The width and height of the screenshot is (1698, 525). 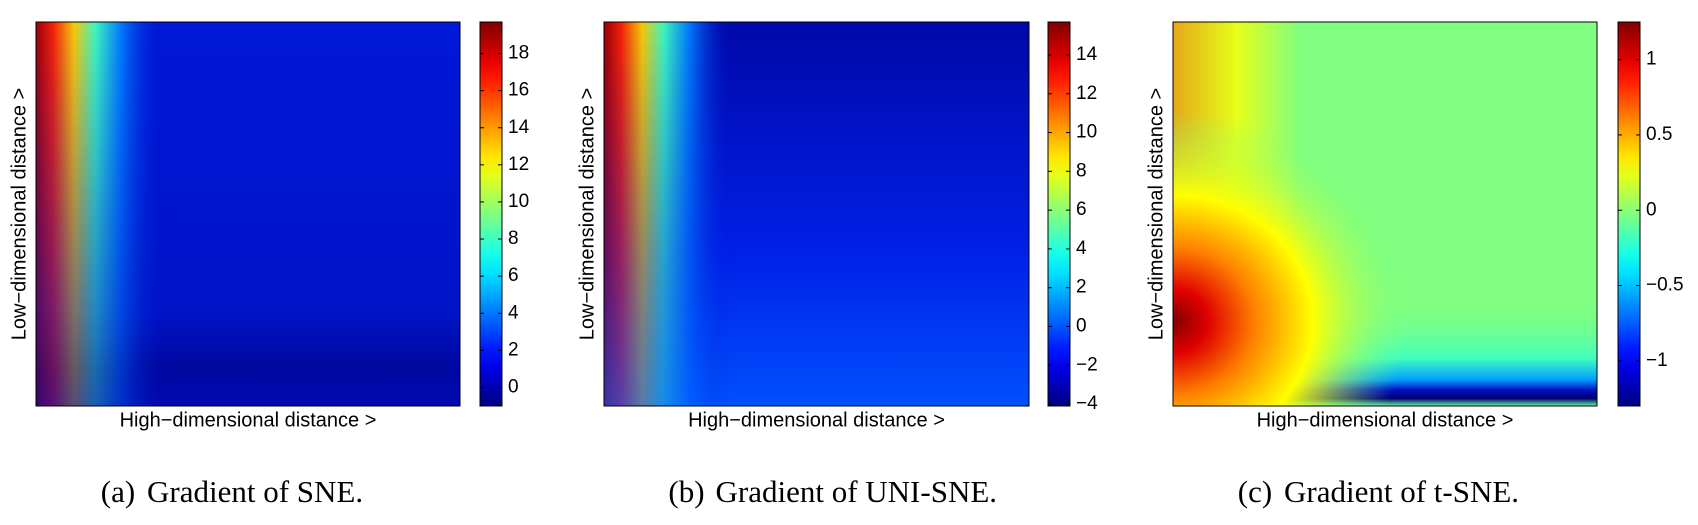 What do you see at coordinates (1659, 134) in the screenshot?
I see `colorbar-tick-label: 0.5` at bounding box center [1659, 134].